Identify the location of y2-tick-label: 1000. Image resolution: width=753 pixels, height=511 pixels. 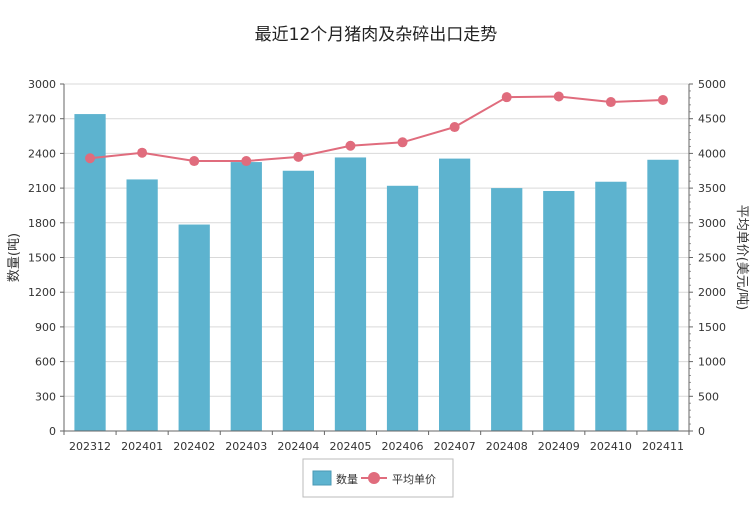
(712, 362).